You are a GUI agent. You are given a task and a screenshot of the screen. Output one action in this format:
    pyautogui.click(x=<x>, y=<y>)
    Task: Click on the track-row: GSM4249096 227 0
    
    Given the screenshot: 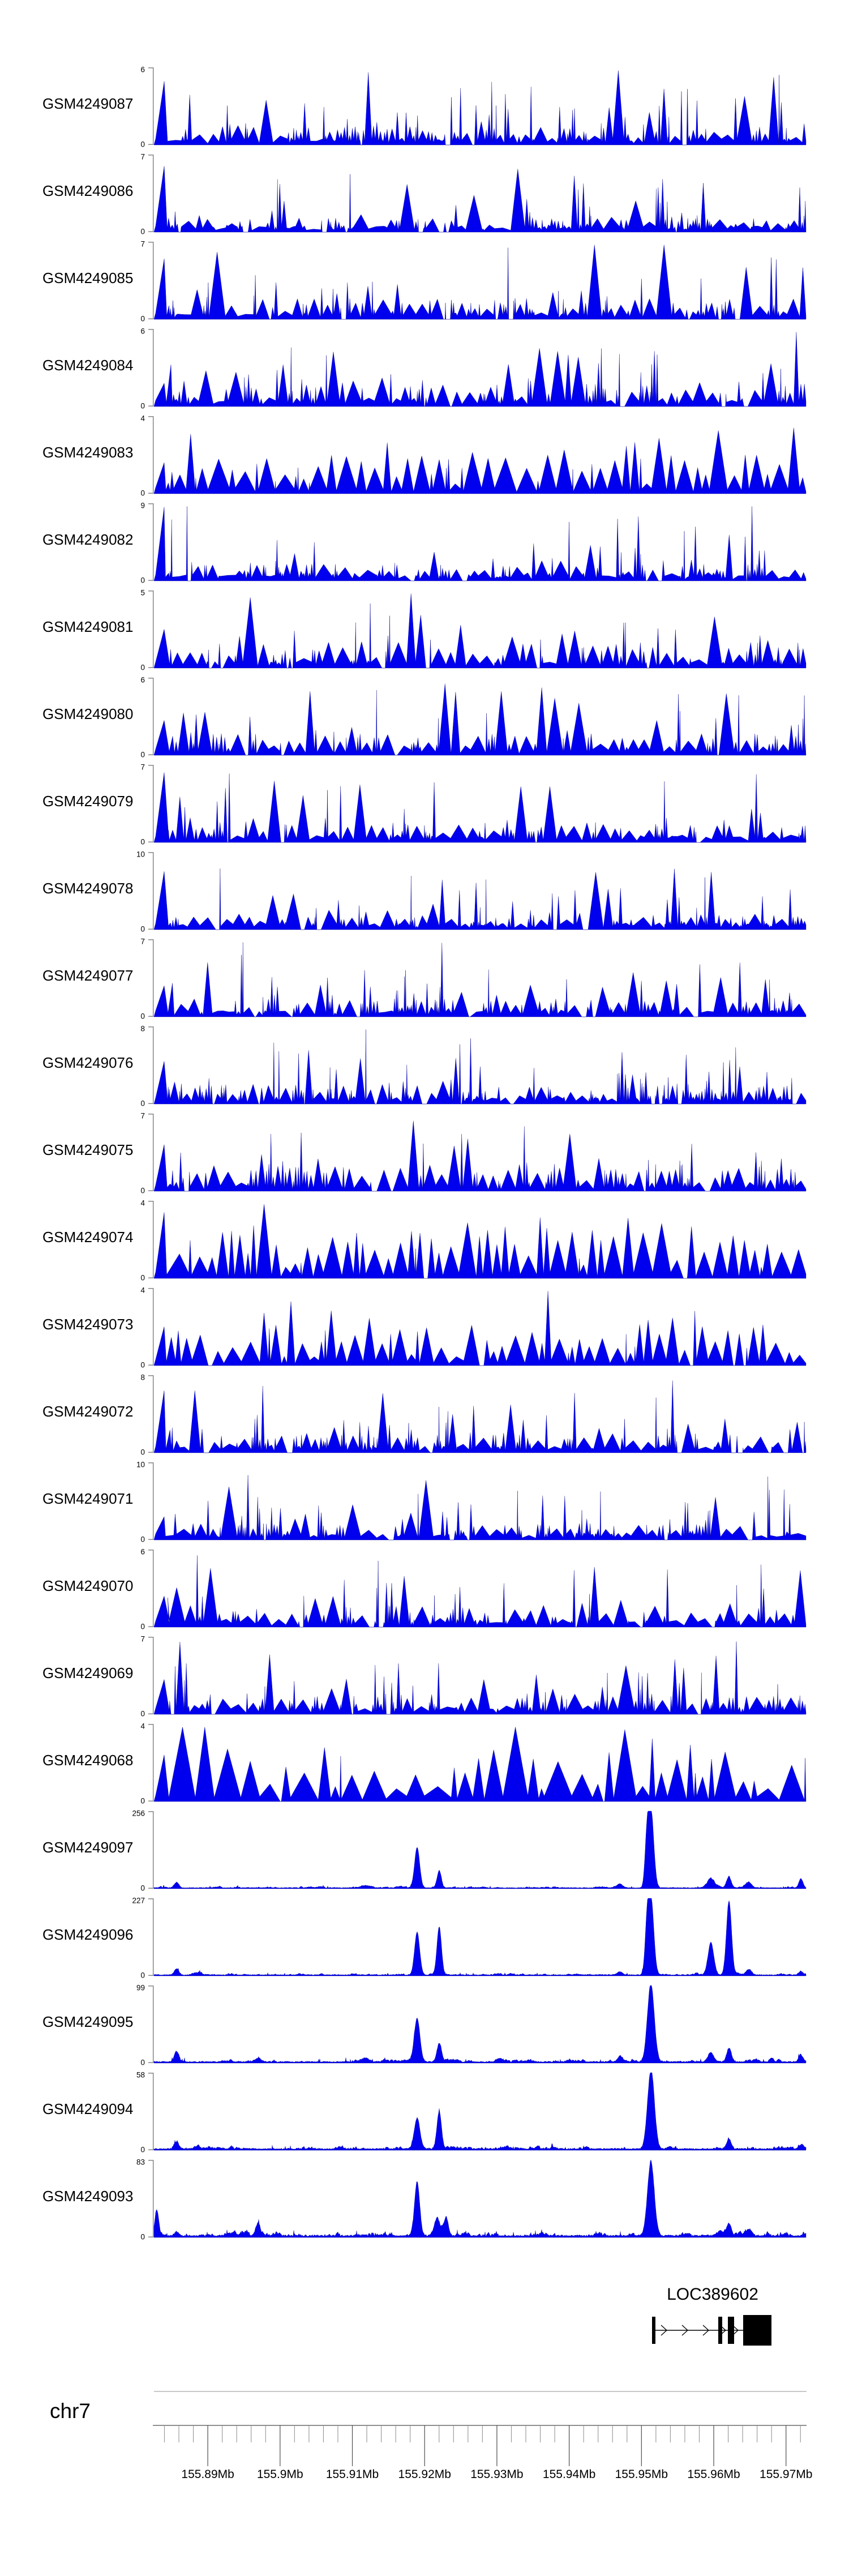 What is the action you would take?
    pyautogui.click(x=424, y=1938)
    